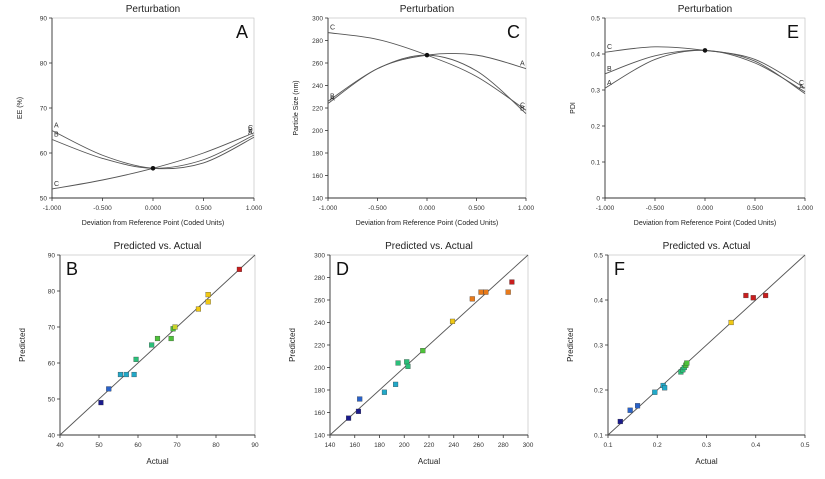  I want to click on panel-letter: E, so click(793, 32).